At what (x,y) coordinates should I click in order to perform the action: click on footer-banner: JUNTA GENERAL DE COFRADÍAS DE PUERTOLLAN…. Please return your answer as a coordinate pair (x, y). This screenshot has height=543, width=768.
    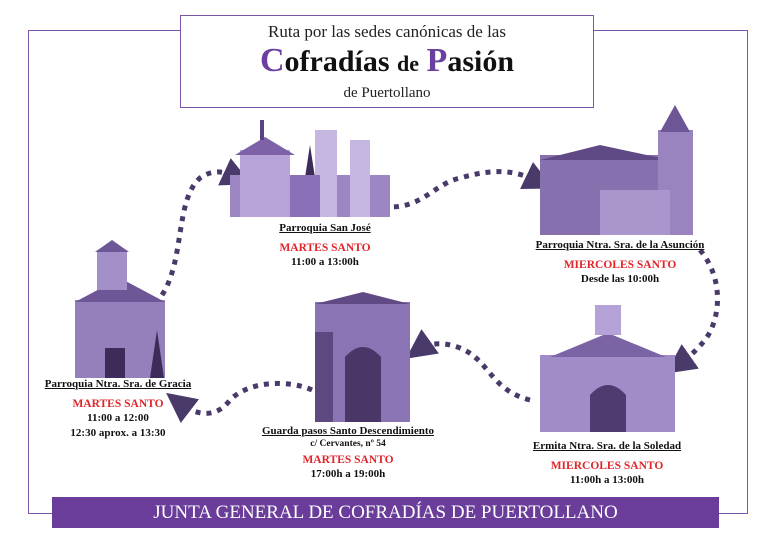
    Looking at the image, I should click on (385, 512).